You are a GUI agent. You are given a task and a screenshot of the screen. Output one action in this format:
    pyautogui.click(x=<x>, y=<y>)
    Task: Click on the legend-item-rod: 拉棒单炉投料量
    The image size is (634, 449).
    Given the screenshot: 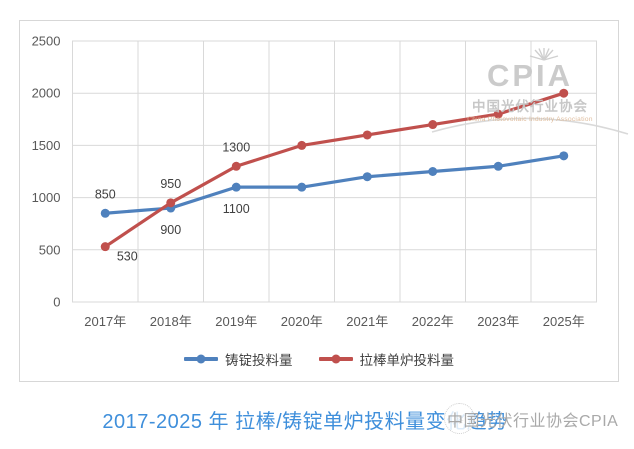 What is the action you would take?
    pyautogui.click(x=386, y=359)
    